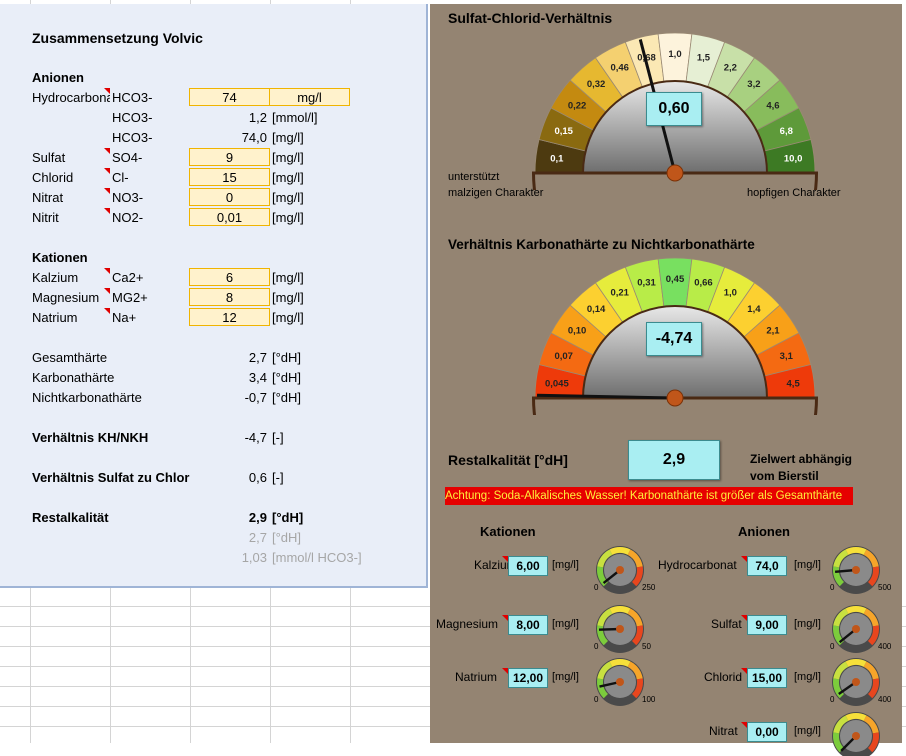  Describe the element at coordinates (793, 159) in the screenshot. I see `g1-tick-label: 10,0` at that location.